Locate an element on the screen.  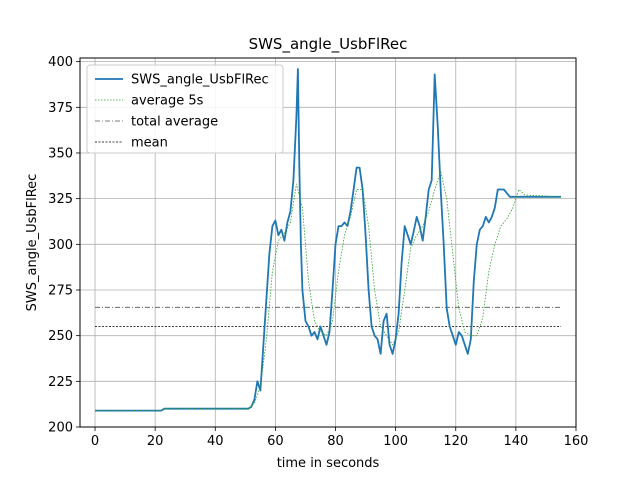
x-tick-label: 160 is located at coordinates (576, 441).